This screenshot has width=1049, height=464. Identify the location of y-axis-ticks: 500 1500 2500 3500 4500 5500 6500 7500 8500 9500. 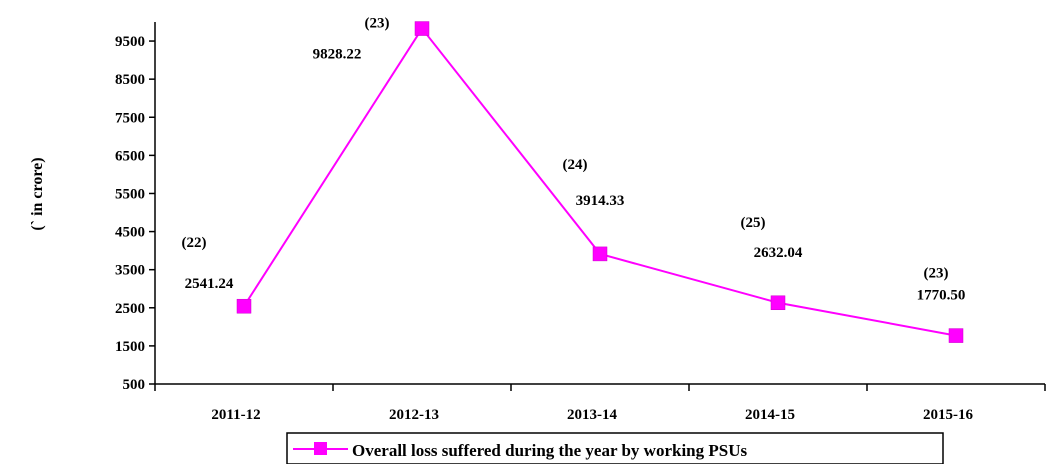
(135, 213).